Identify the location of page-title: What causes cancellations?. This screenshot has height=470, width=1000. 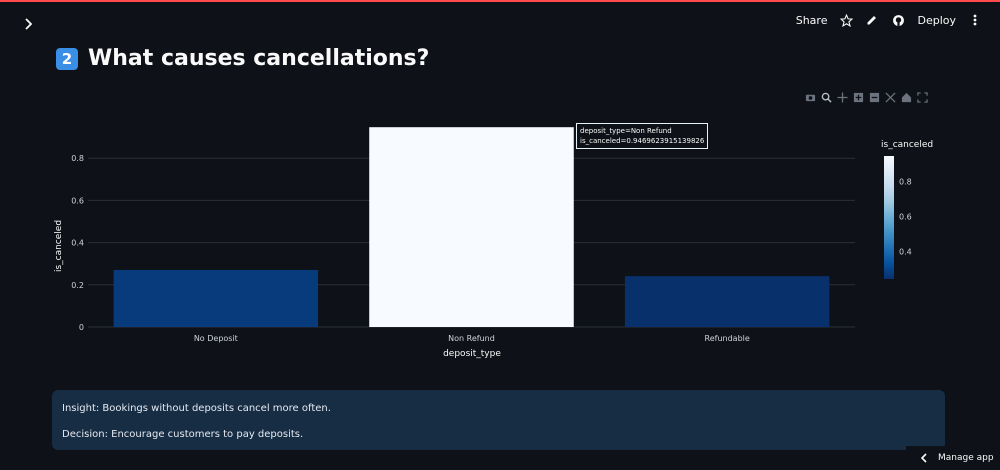
(259, 58).